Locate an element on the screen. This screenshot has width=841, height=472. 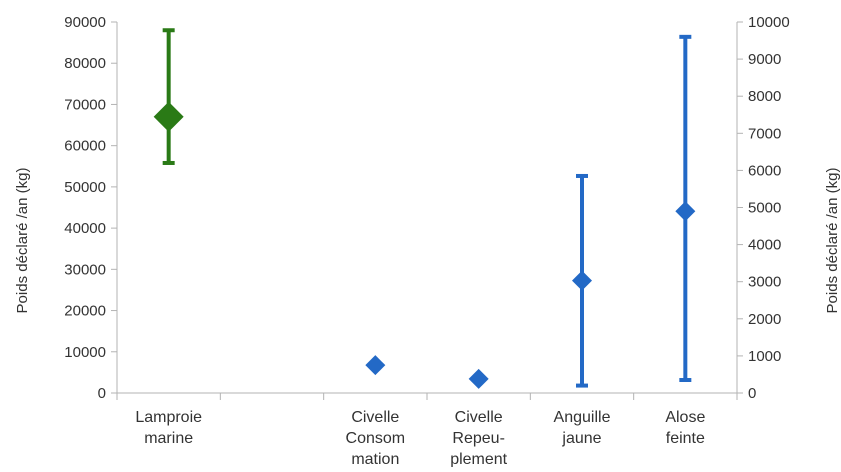
category-label: Civelle Consom mation is located at coordinates (376, 438).